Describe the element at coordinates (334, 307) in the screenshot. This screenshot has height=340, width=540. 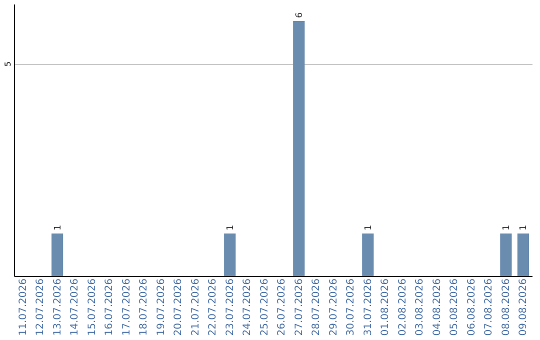
I see `x-tick-label: 29.07.2026` at that location.